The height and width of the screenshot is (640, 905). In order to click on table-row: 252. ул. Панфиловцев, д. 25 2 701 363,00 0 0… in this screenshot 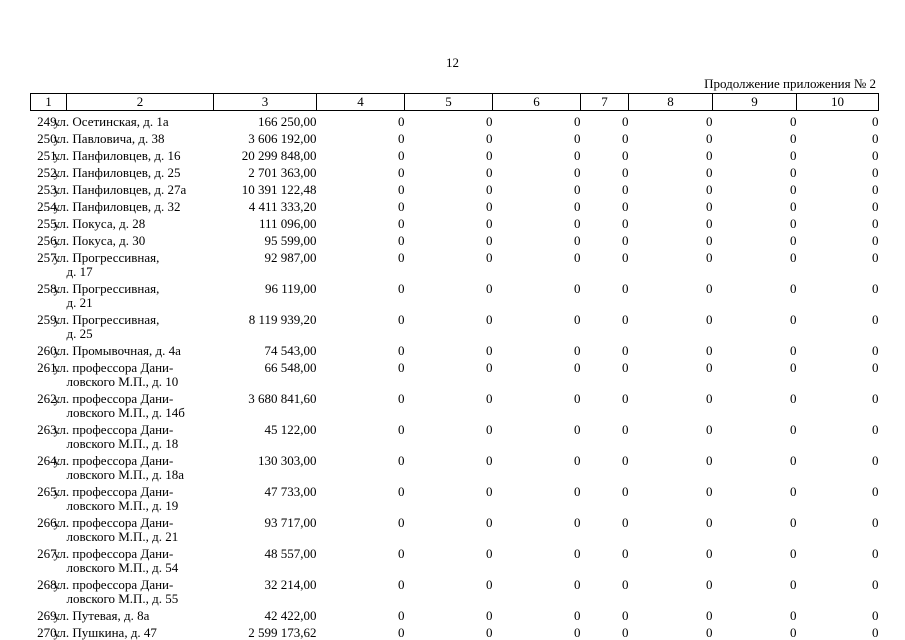, I will do `click(454, 173)`.